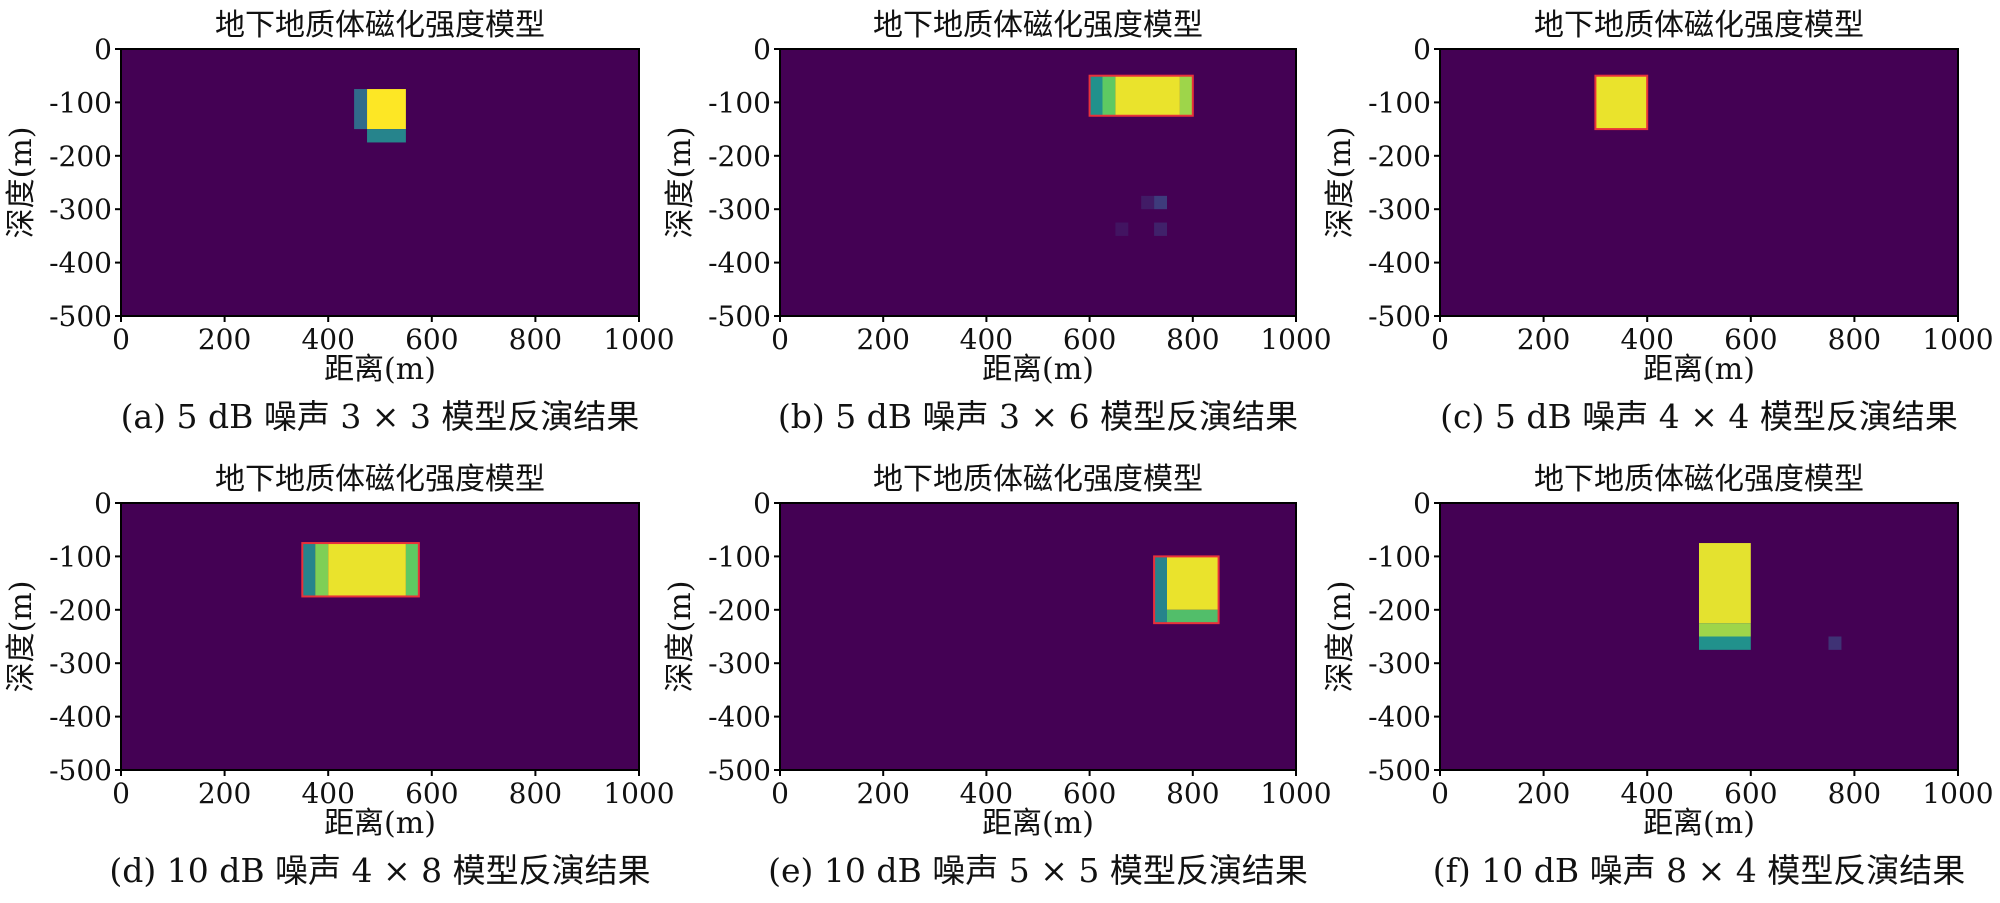 The height and width of the screenshot is (903, 2000). I want to click on panel-caption: (e) 10 dB 噪声 5 × 5 模型反演结果, so click(1038, 870).